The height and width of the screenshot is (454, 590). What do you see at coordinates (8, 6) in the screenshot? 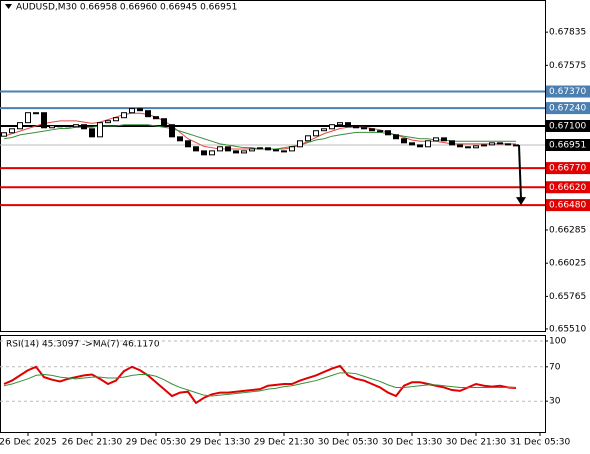
I see `collapse-icon` at bounding box center [8, 6].